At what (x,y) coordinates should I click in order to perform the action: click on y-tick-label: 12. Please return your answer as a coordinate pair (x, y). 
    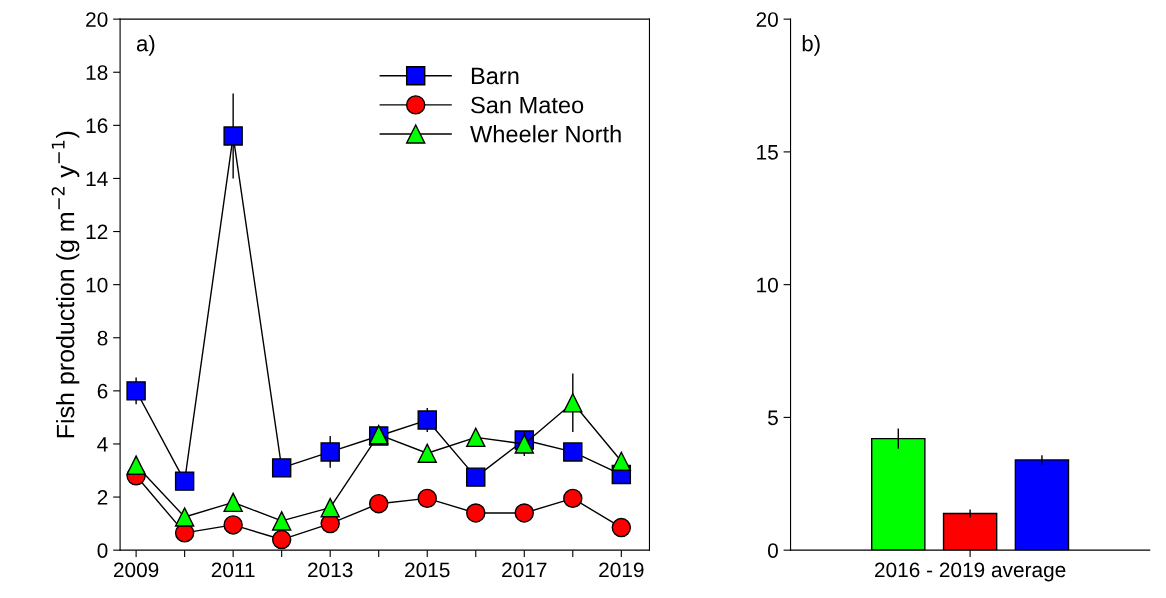
    Looking at the image, I should click on (97, 232).